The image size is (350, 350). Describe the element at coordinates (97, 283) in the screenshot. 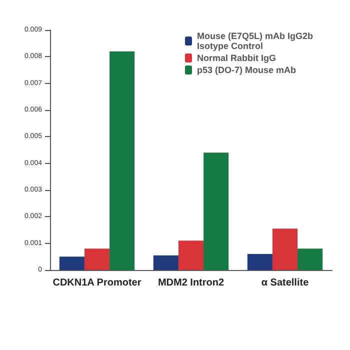

I see `x-tick-label: CDKN1A Promoter` at that location.